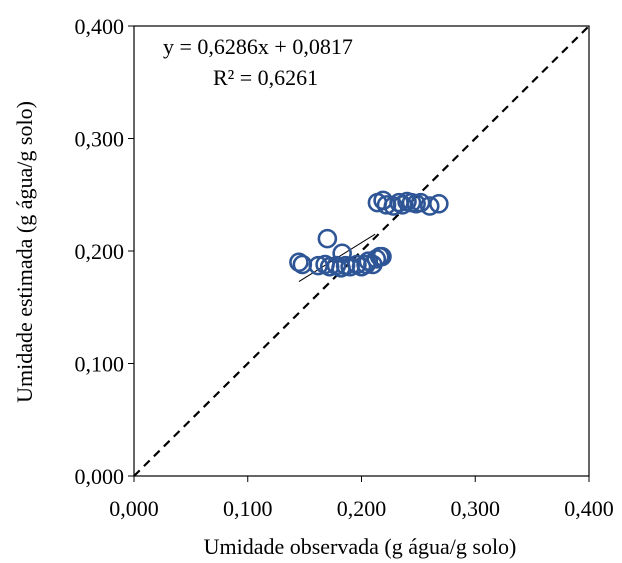 This screenshot has height=563, width=622. What do you see at coordinates (248, 508) in the screenshot?
I see `x-tick-label: 0,100` at bounding box center [248, 508].